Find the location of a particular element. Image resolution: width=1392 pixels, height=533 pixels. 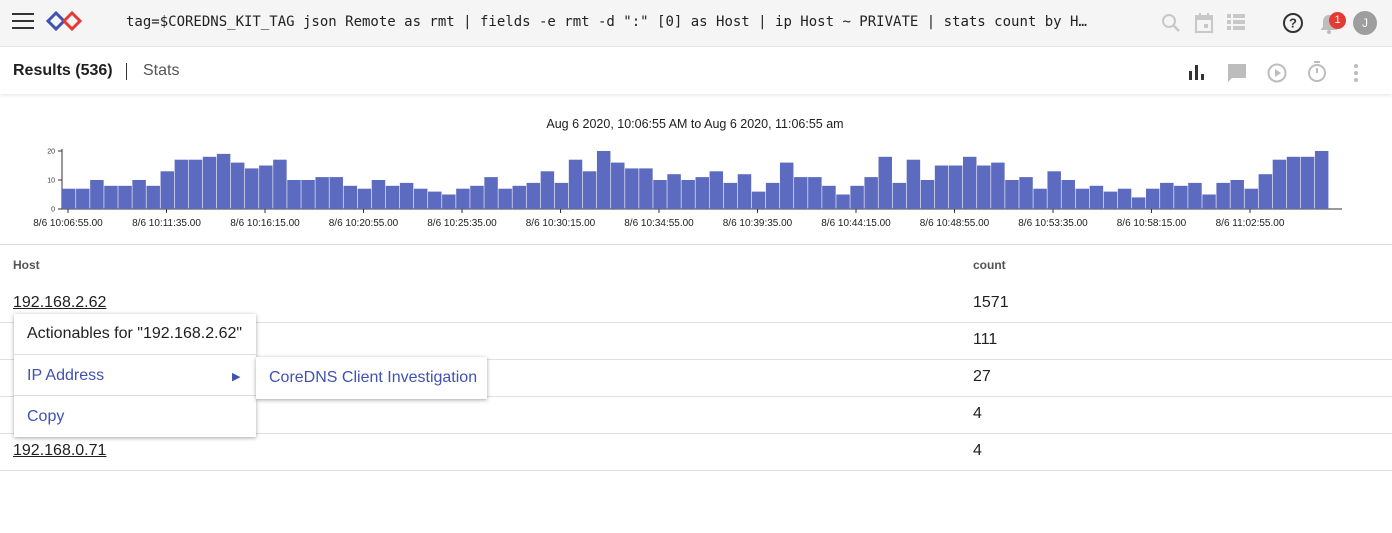

column-header-count: count is located at coordinates (989, 265).